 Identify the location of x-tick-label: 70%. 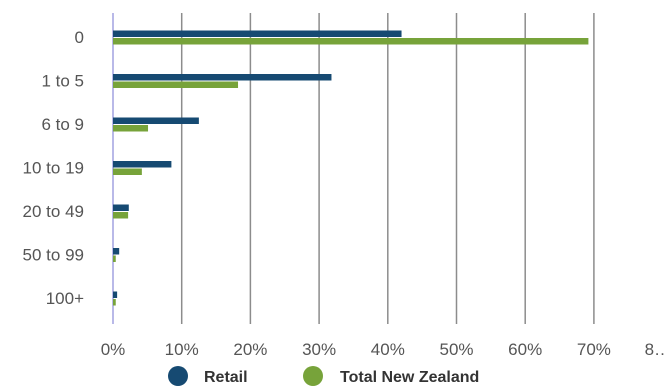
(594, 349).